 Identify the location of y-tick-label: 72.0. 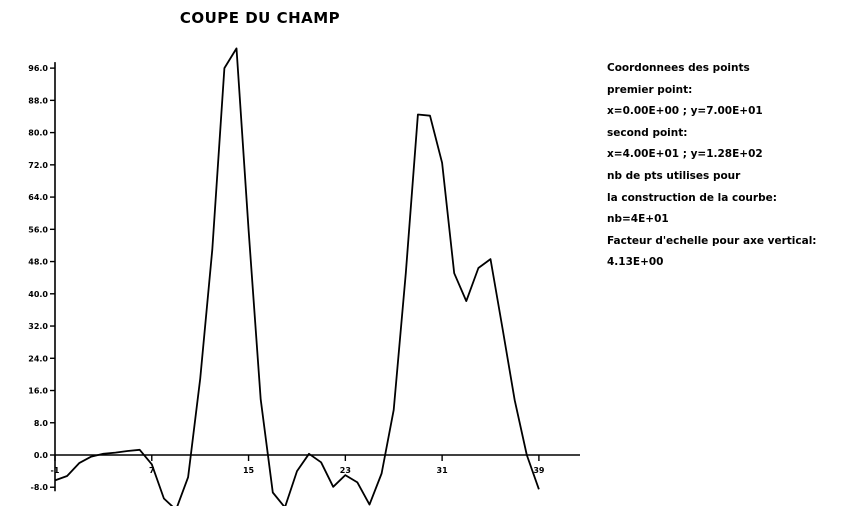
(38, 165).